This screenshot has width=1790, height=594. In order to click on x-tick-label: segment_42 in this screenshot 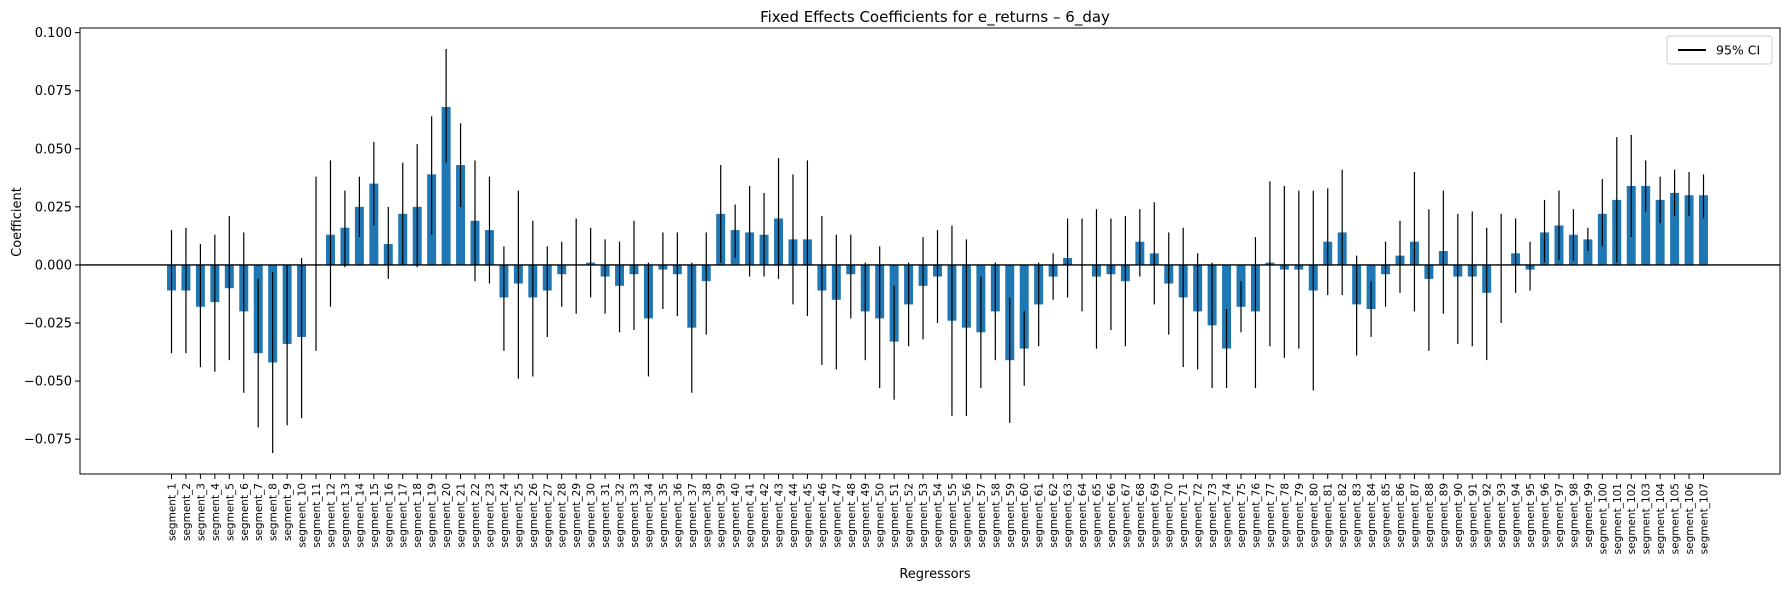, I will do `click(765, 515)`.